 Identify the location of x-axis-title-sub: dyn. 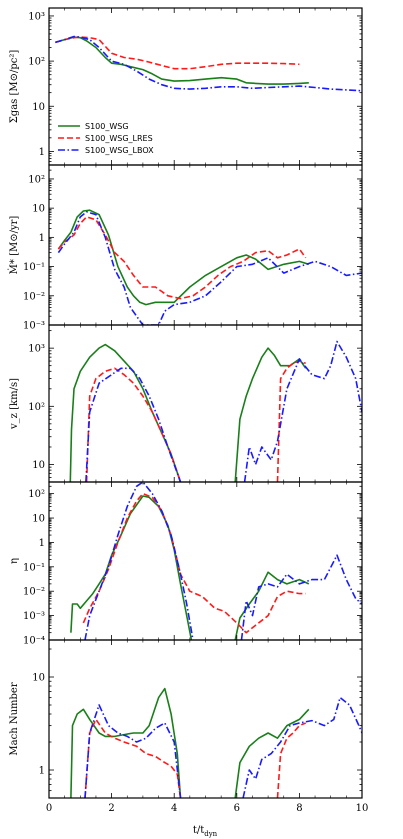
(210, 834).